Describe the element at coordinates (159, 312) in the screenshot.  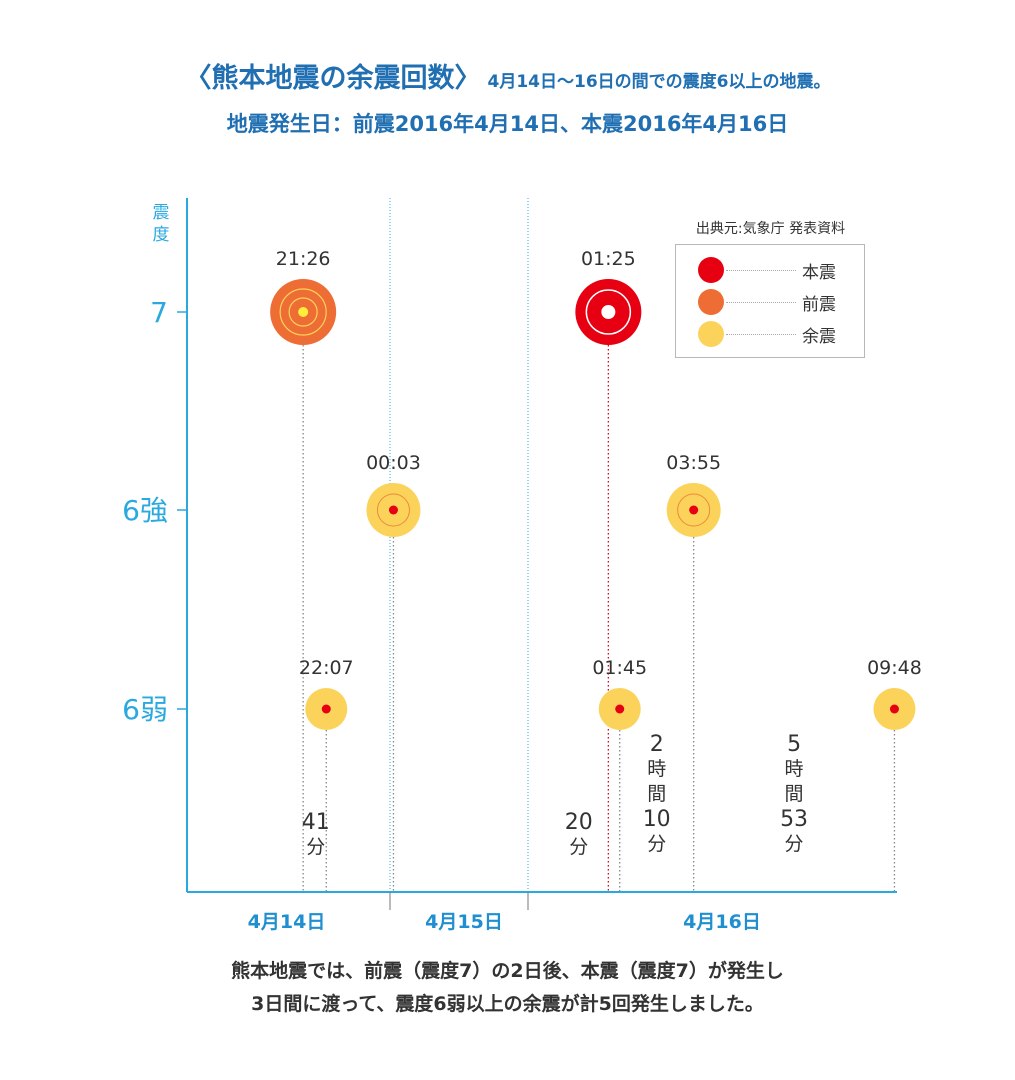
I see `y-tick-label: 7` at that location.